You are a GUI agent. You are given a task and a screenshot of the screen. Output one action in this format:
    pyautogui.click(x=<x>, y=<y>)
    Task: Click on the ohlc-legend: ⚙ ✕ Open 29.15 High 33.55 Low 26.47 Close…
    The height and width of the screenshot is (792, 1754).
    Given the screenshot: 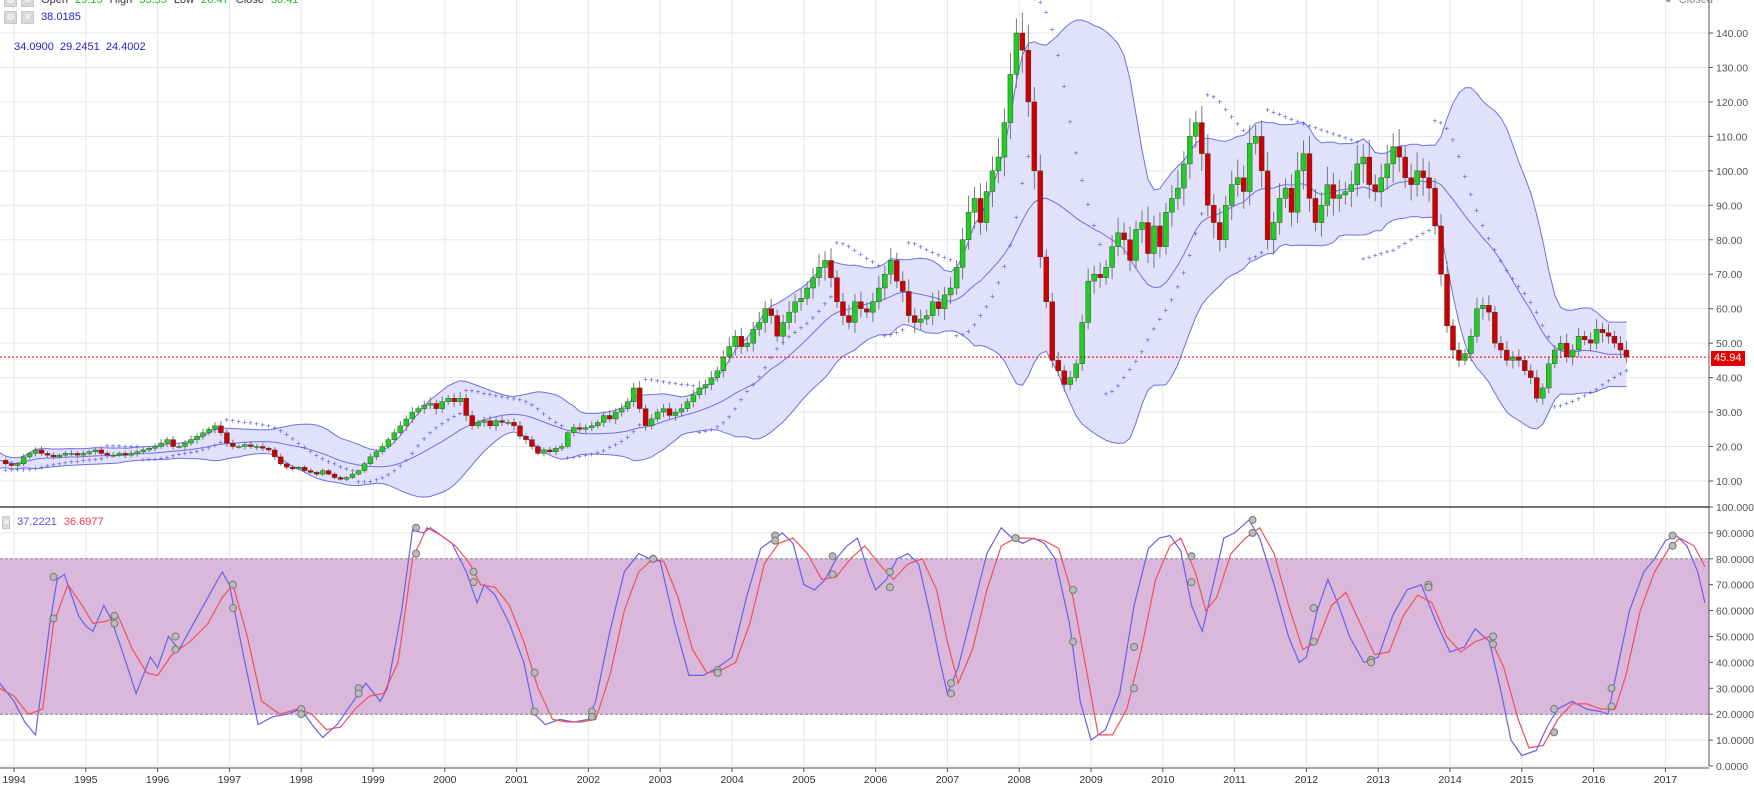 What is the action you would take?
    pyautogui.click(x=153, y=3)
    